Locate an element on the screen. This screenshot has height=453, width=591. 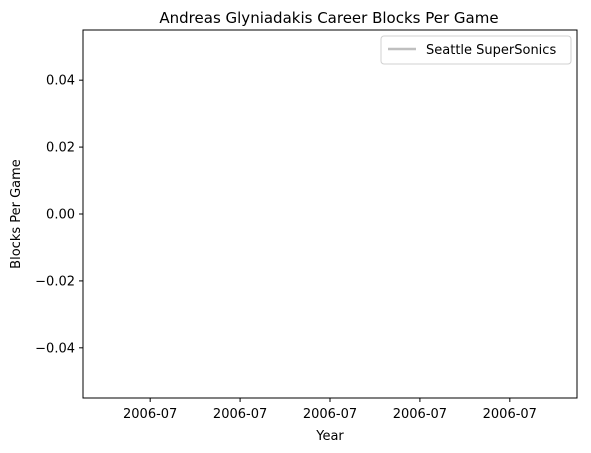
y-tick-label: −0.04 is located at coordinates (55, 348).